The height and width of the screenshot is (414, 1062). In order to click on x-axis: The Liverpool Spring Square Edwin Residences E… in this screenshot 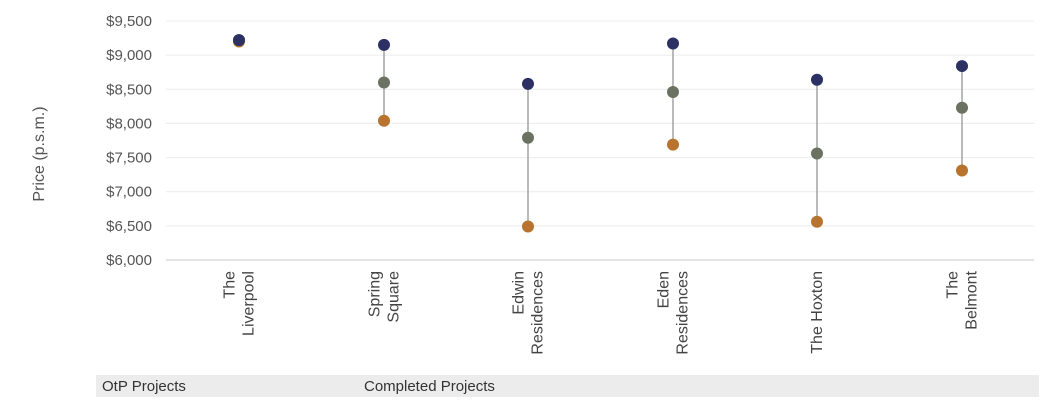, I will do `click(601, 312)`.